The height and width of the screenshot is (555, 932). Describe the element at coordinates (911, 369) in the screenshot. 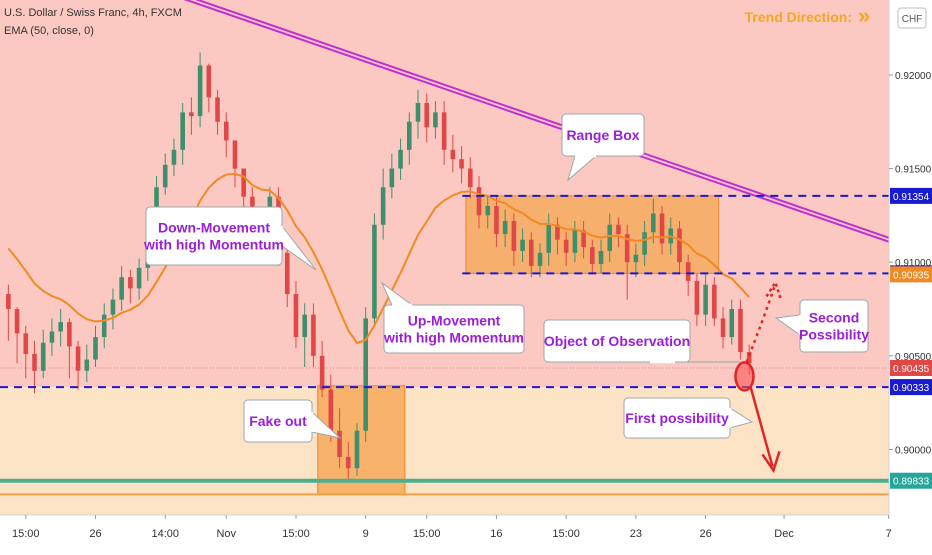

I see `price-tag-label: 0.90435` at that location.